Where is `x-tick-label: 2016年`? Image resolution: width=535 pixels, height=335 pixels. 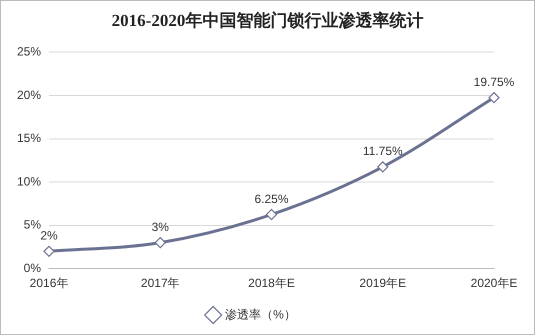
x-tick-label: 2016年 is located at coordinates (49, 283).